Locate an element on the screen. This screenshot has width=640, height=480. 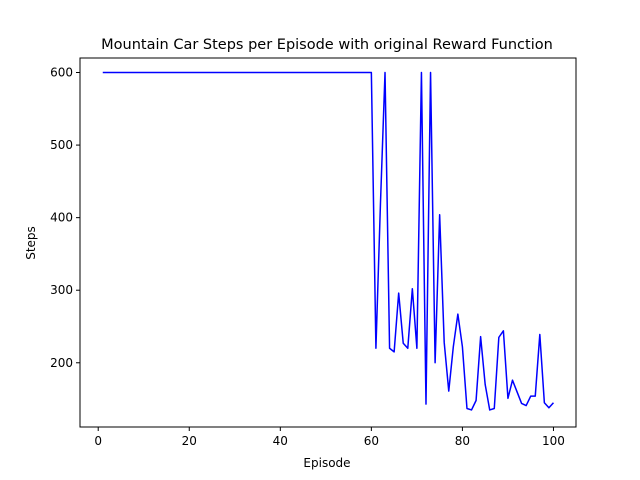
y-tick-label: 300 is located at coordinates (61, 290).